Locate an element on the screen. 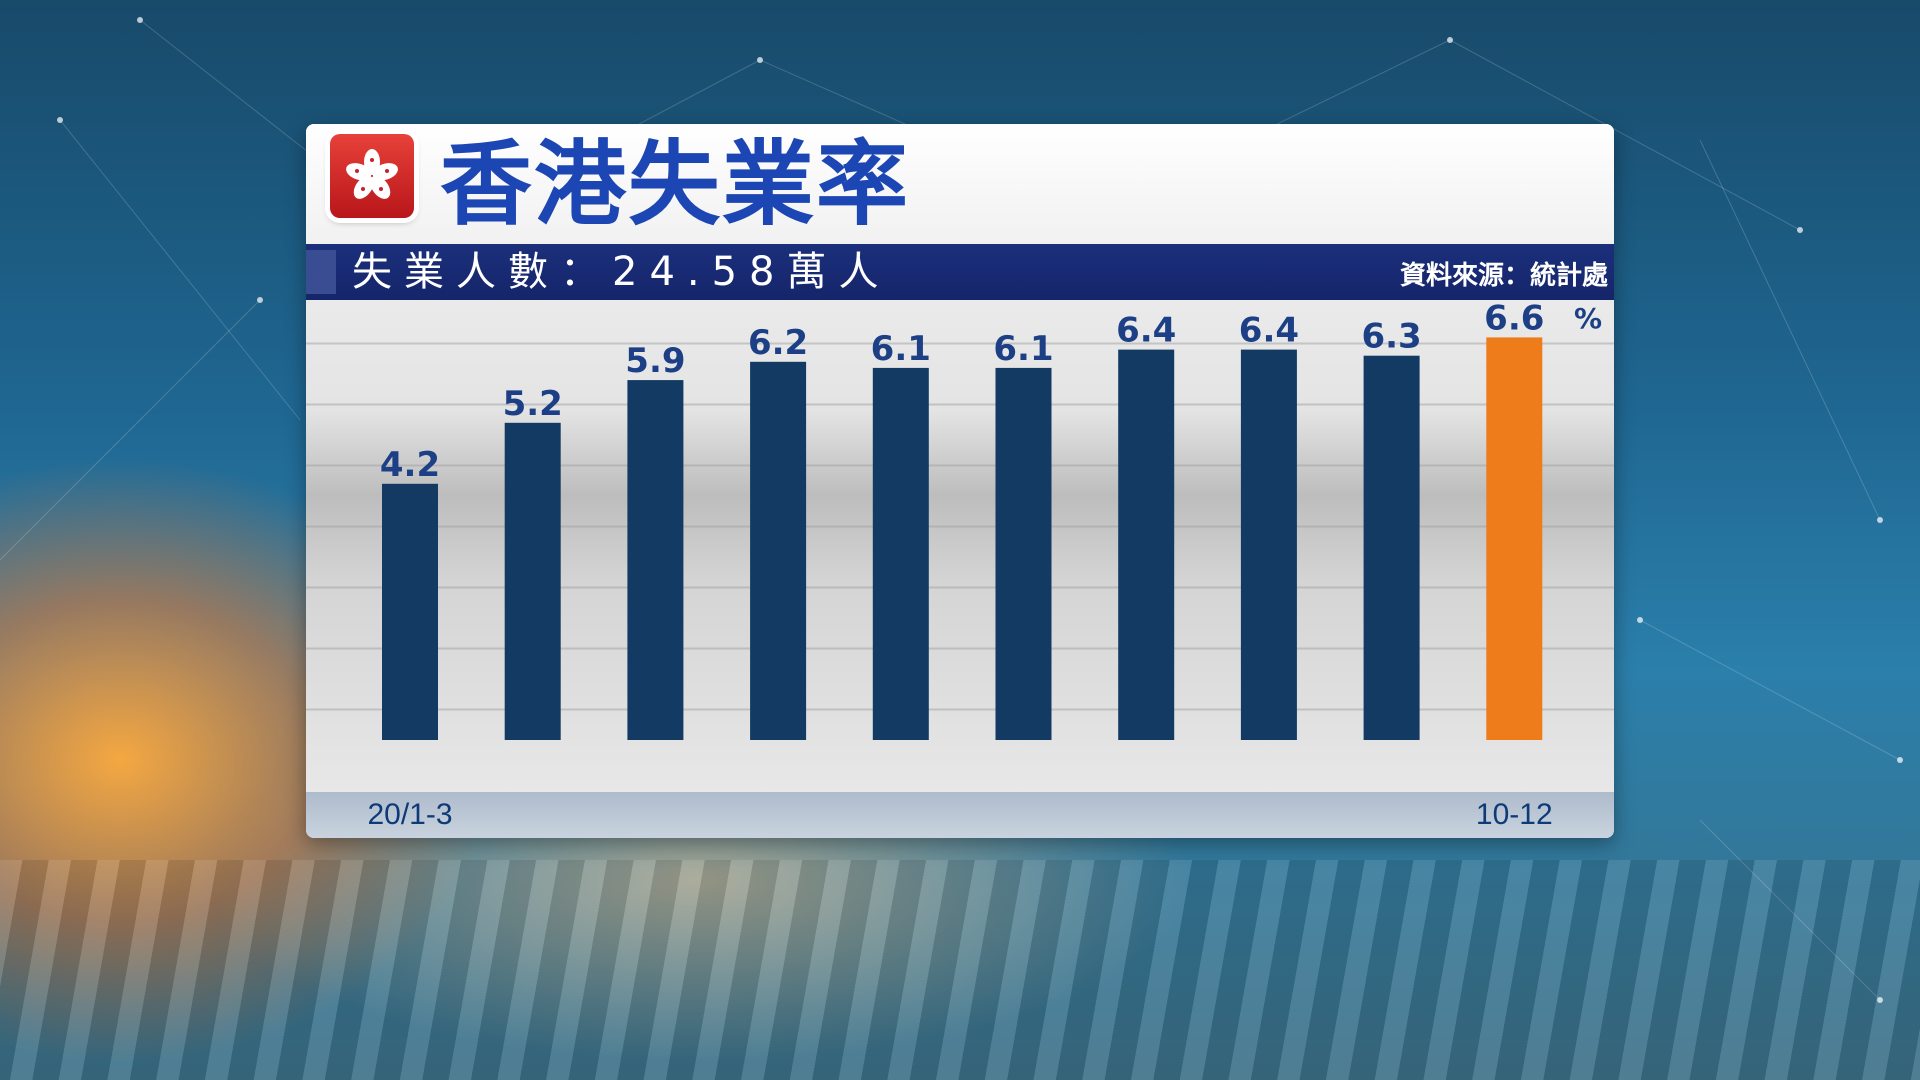 This screenshot has width=1920, height=1080. x-tick-label: 20/1-3 is located at coordinates (410, 814).